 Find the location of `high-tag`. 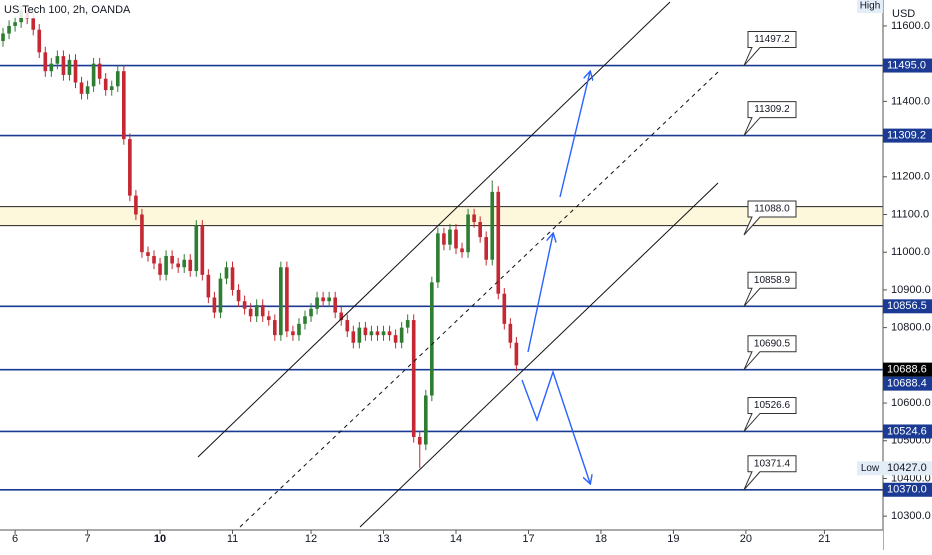

high-tag is located at coordinates (870, 6).